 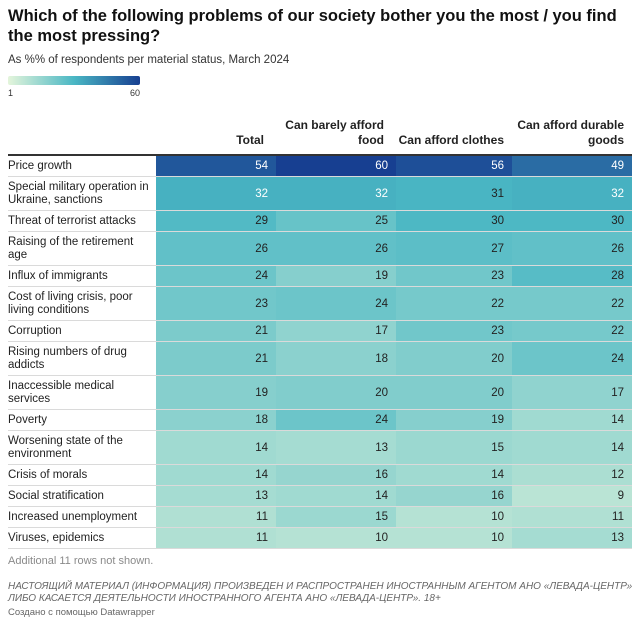 What do you see at coordinates (454, 166) in the screenshot?
I see `table-cell: 56` at bounding box center [454, 166].